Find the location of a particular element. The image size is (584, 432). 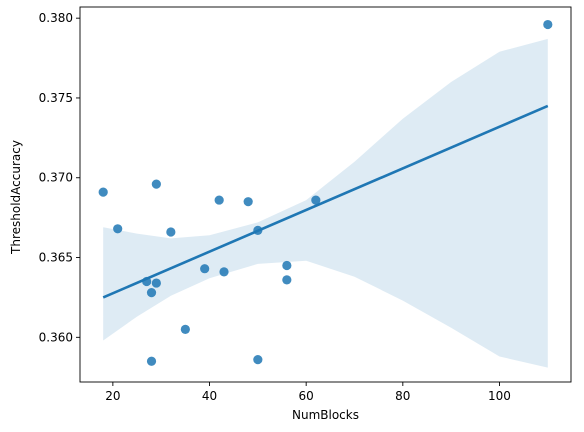

y-tick-label: 0.360 is located at coordinates (56, 337).